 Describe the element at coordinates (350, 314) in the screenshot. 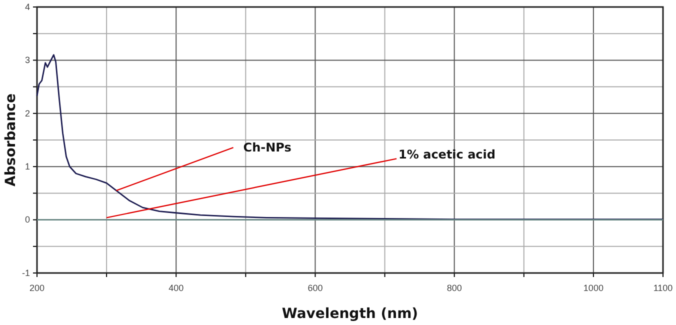

I see `x-axis-title: Wavelength (nm)` at that location.